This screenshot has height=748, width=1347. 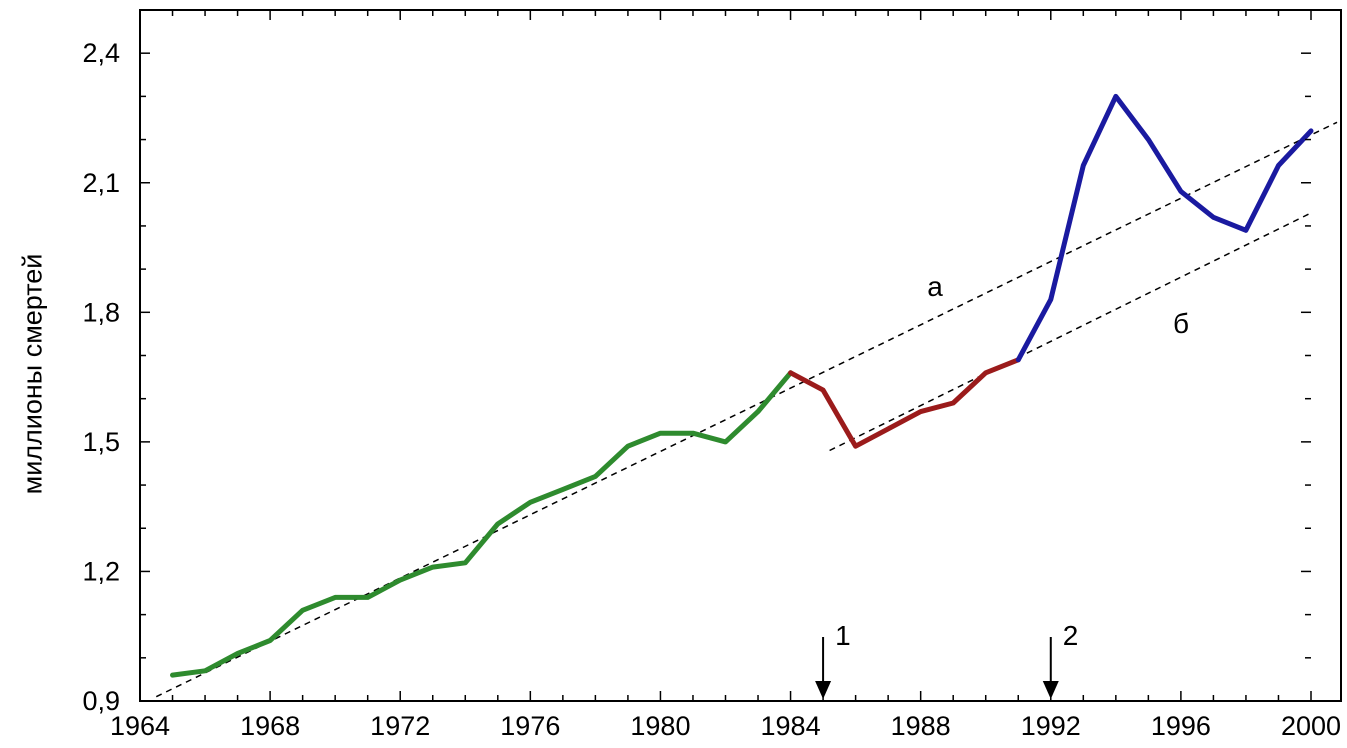 What do you see at coordinates (101, 571) in the screenshot?
I see `y-tick-label: 1,2` at bounding box center [101, 571].